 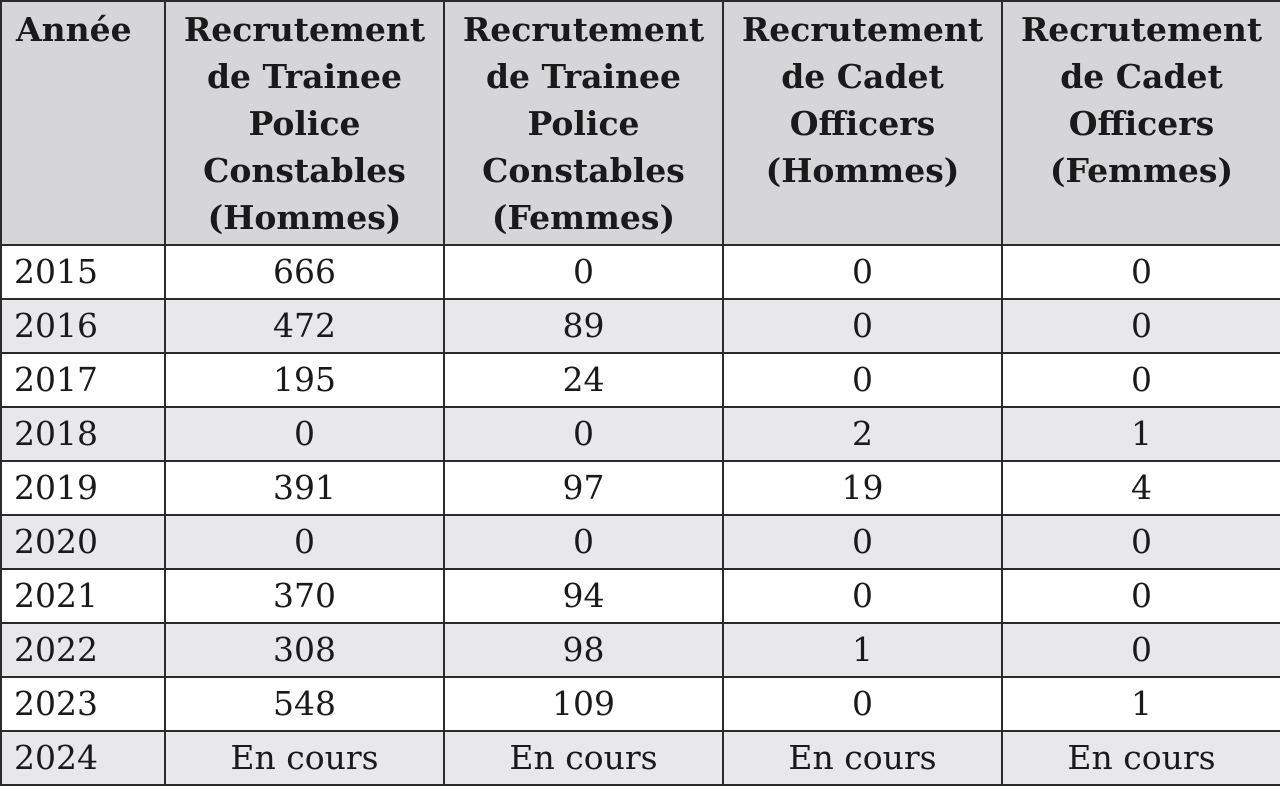 I want to click on cell-trainee-hommes: 195, so click(x=304, y=380).